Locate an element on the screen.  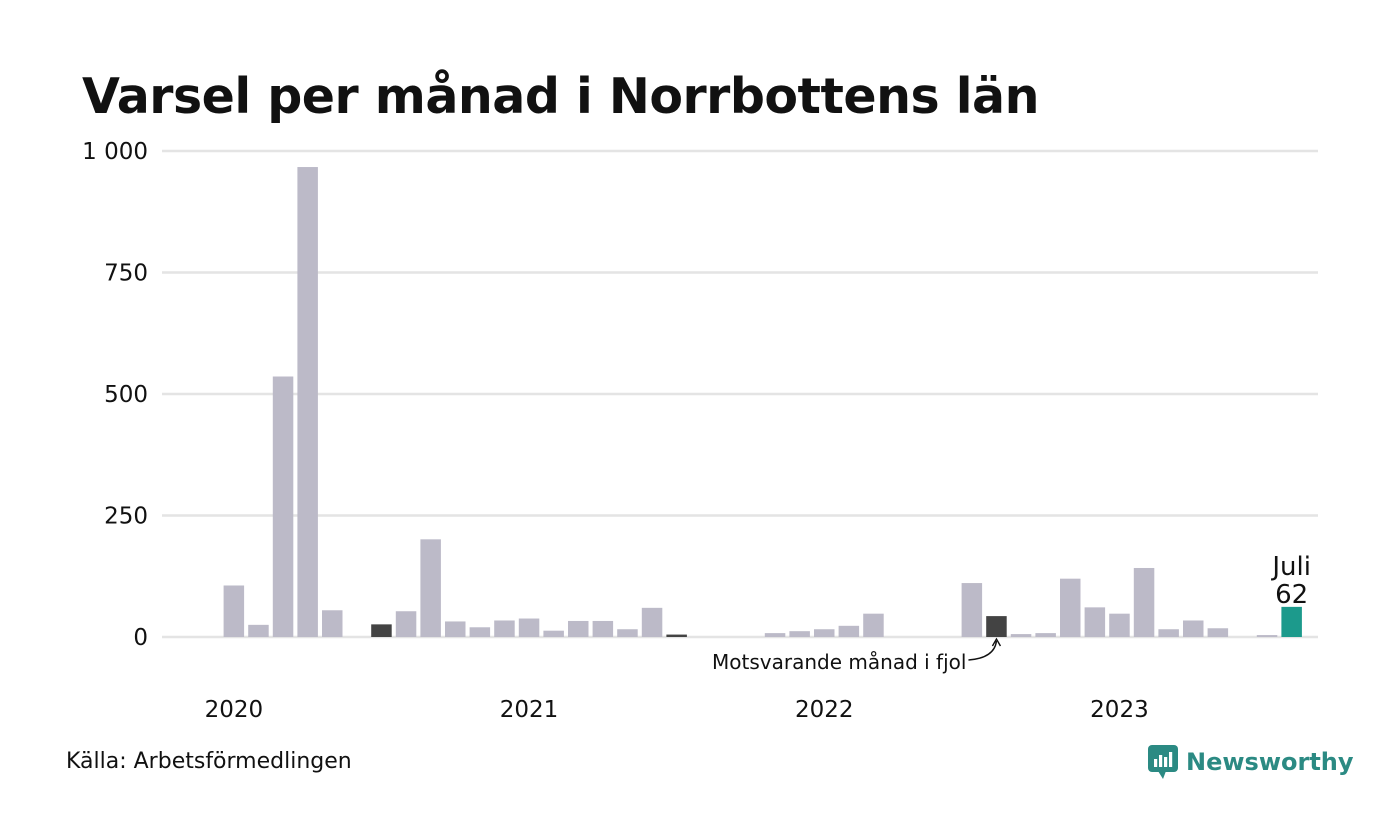
x-tick-label: 2021 is located at coordinates (529, 710).